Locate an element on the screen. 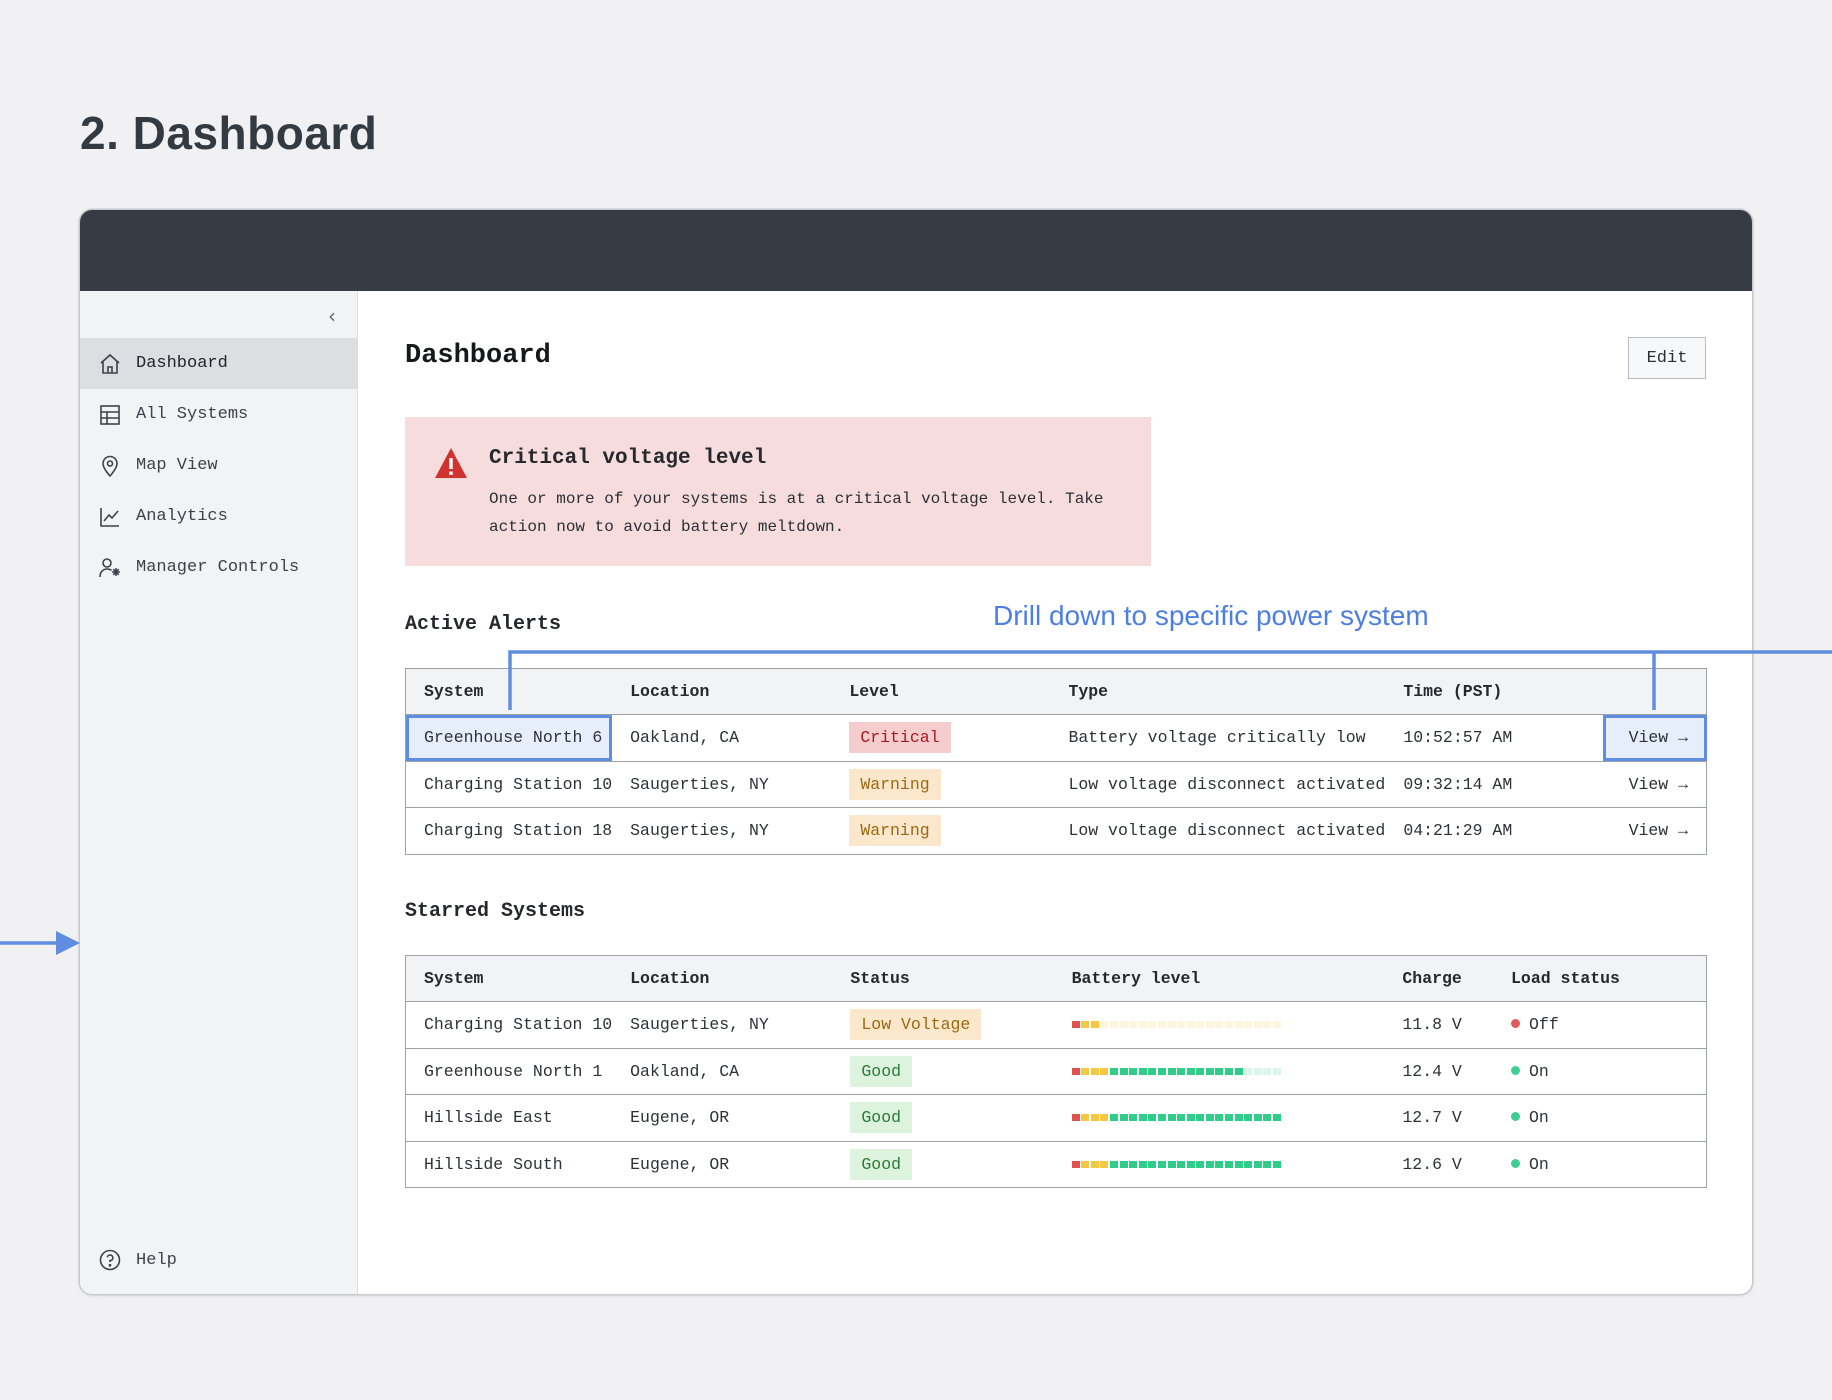 The height and width of the screenshot is (1400, 1832). column-header: Type is located at coordinates (1218, 691).